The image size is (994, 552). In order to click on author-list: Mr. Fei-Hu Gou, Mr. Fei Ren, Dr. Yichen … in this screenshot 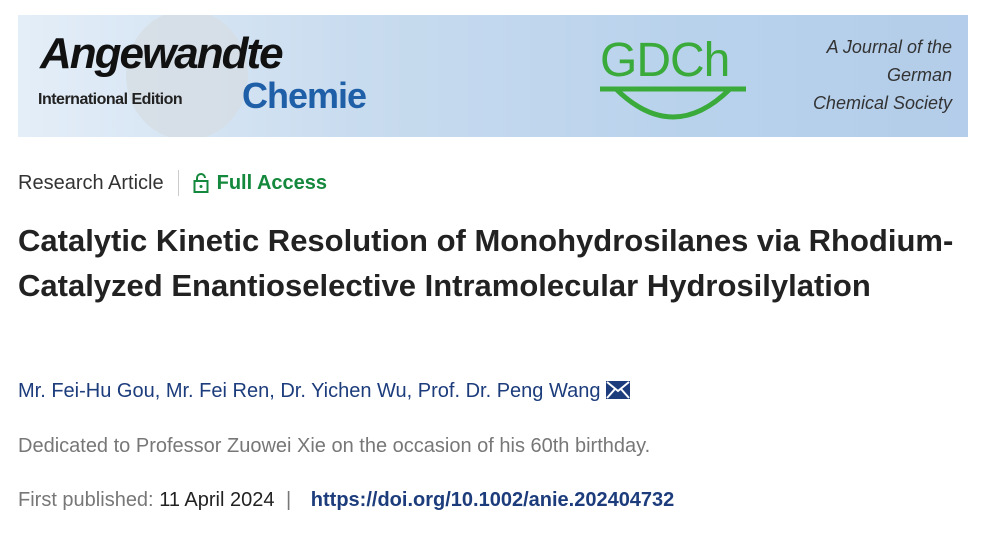, I will do `click(324, 391)`.